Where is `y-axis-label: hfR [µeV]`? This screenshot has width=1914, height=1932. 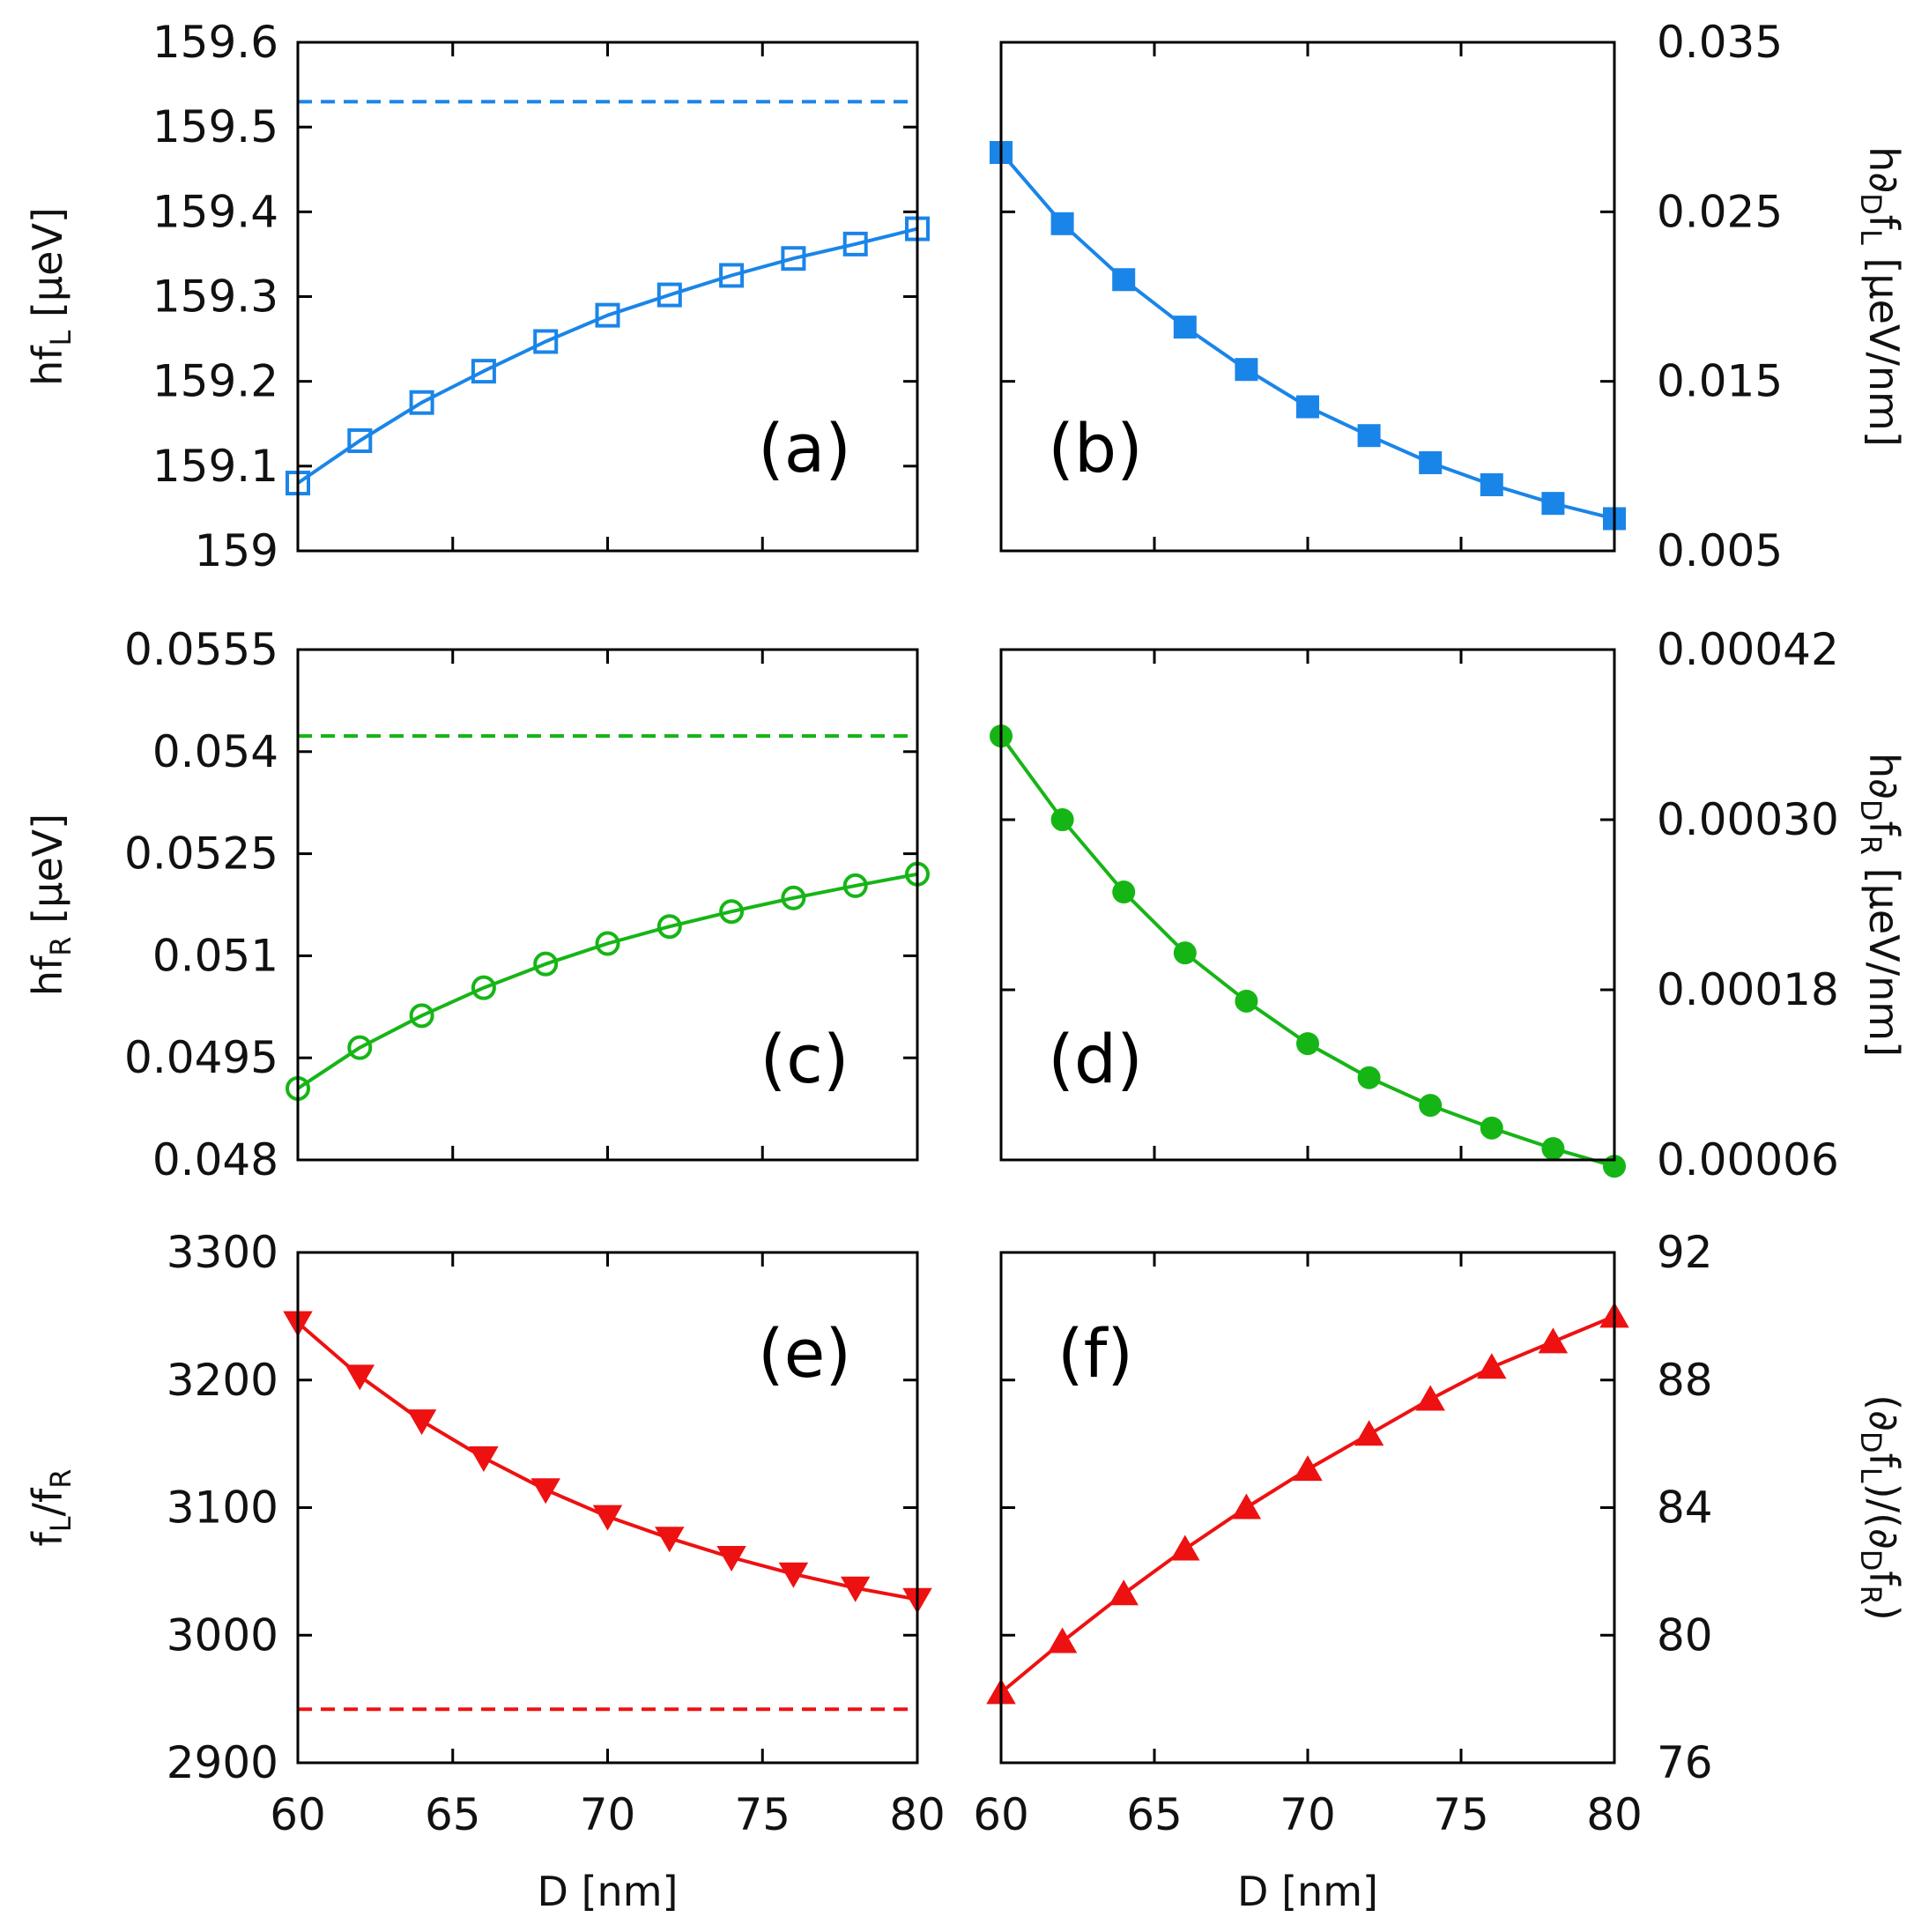
y-axis-label: hfR [µeV] is located at coordinates (51, 905).